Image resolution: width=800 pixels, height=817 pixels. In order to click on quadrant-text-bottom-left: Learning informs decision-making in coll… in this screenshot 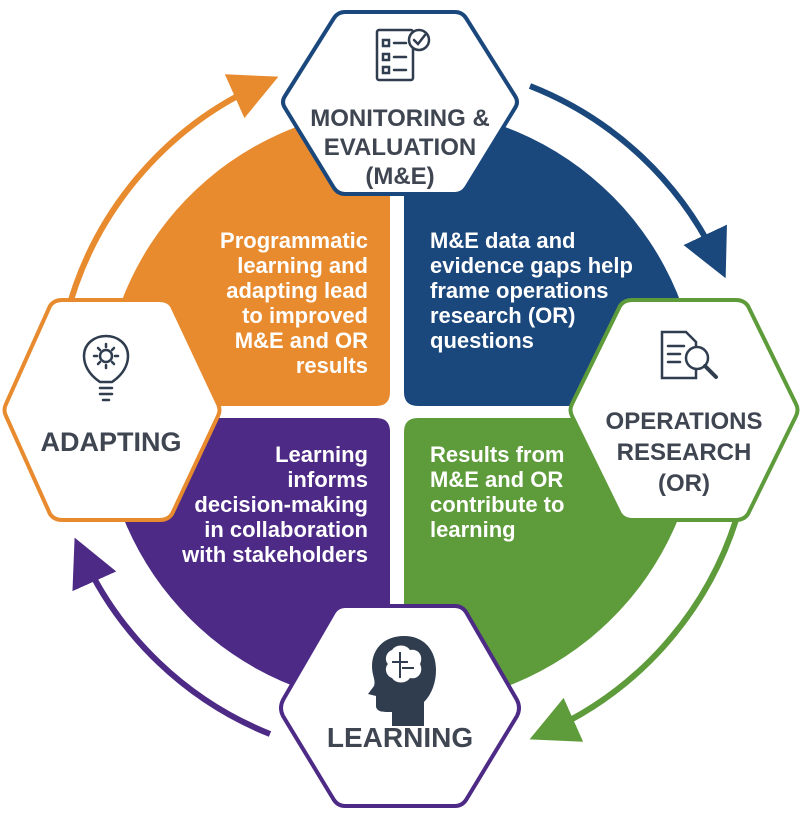, I will do `click(275, 504)`.